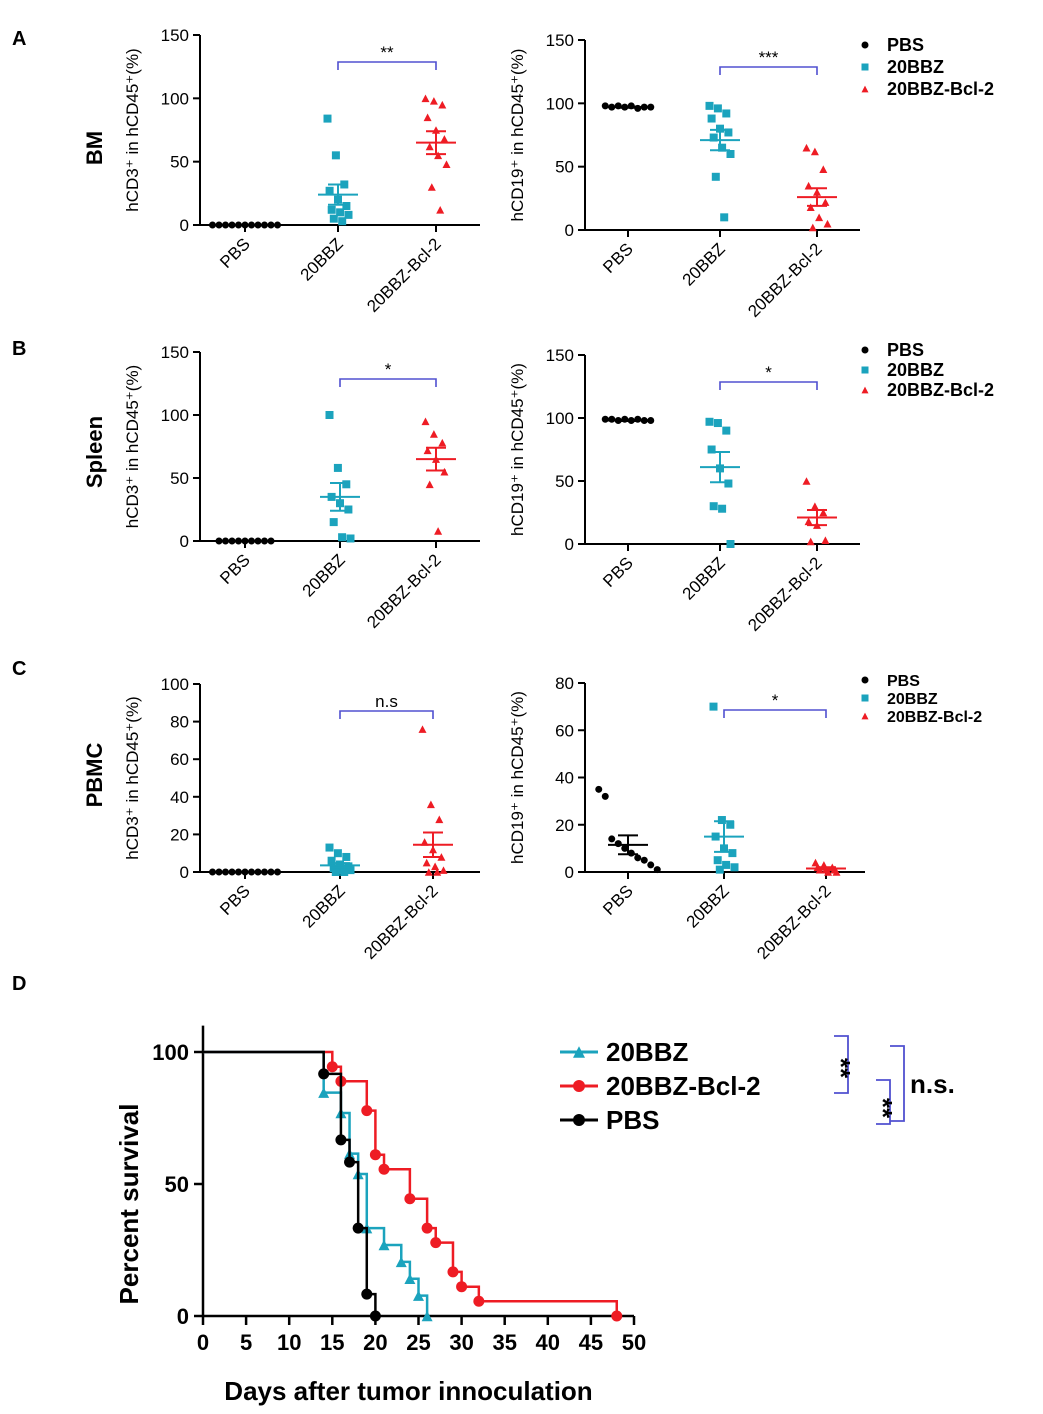 The image size is (1043, 1414). I want to click on x-tick-label-20bbz-bcl-2: 20BBZ-Bcl-2, so click(404, 591).